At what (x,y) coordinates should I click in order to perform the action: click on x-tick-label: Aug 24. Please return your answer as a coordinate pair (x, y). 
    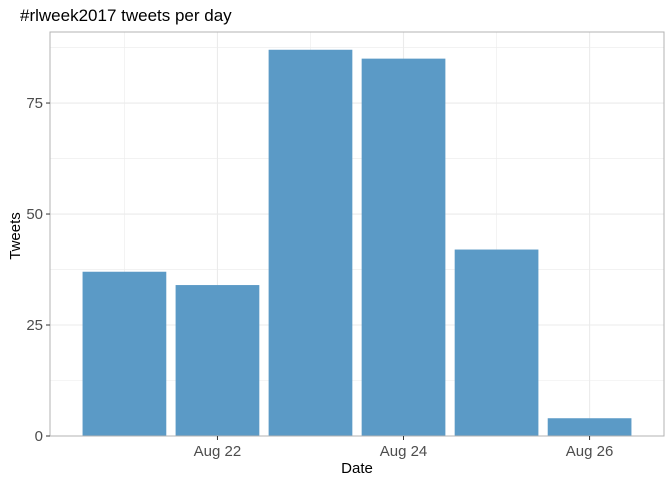
    Looking at the image, I should click on (404, 451).